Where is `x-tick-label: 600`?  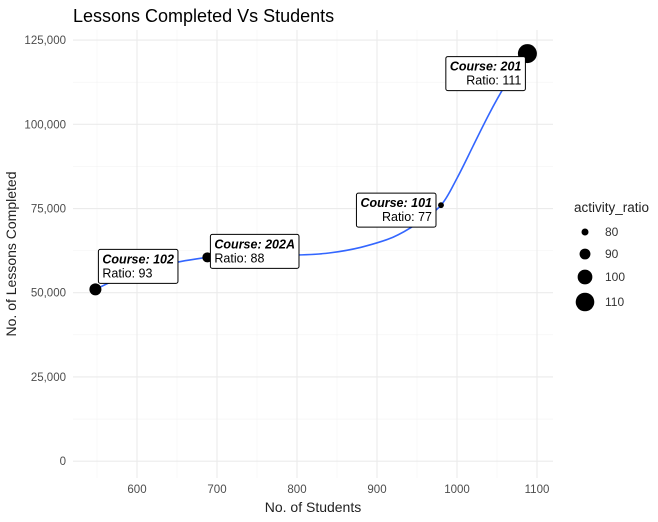 x-tick-label: 600 is located at coordinates (136, 490).